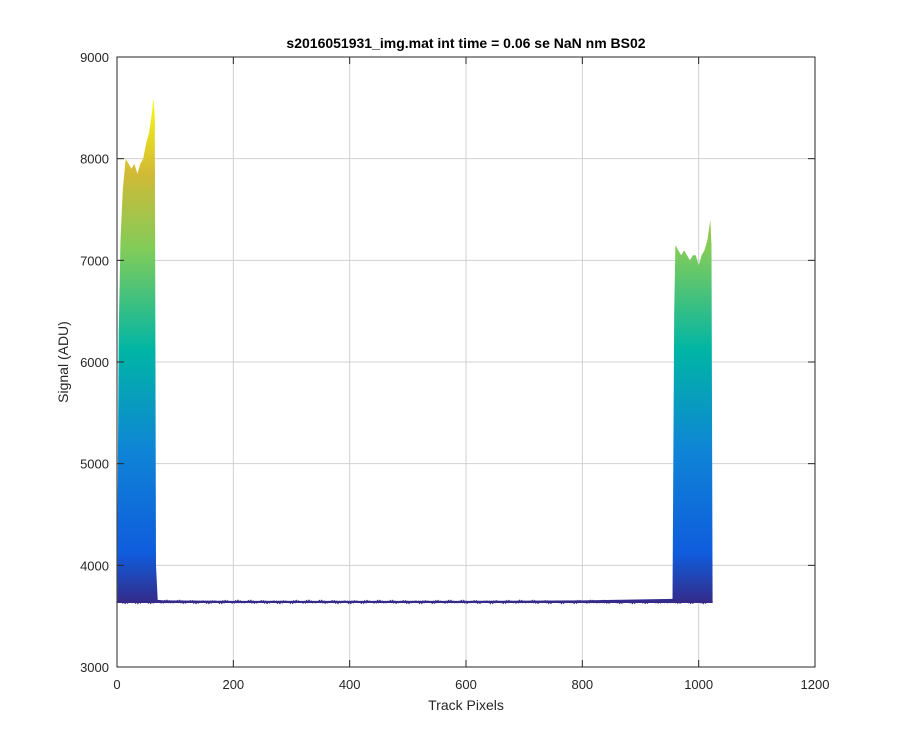 The height and width of the screenshot is (750, 900). Describe the element at coordinates (94, 464) in the screenshot. I see `y-tick-label: 5000` at that location.